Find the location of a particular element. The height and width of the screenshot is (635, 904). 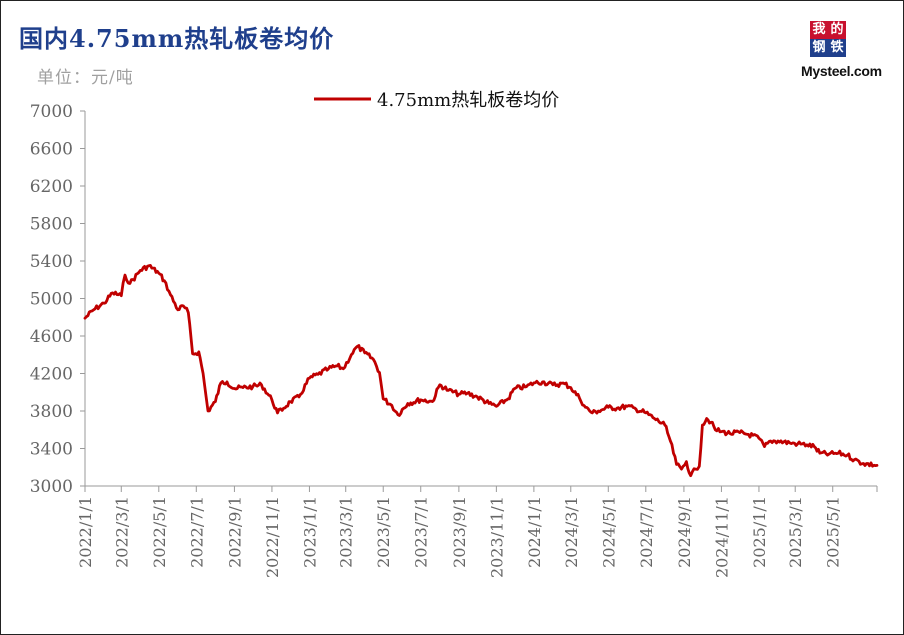

x-tick-label: 2024/7/1 is located at coordinates (646, 532).